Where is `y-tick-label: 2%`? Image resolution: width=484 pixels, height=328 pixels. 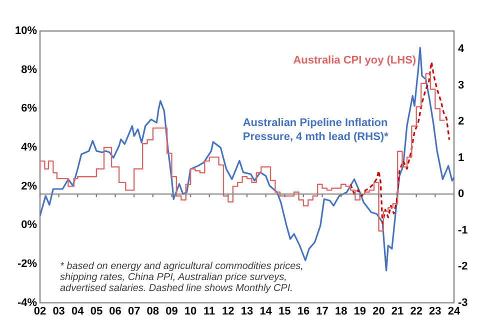 y-tick-label: 2% is located at coordinates (29, 186).